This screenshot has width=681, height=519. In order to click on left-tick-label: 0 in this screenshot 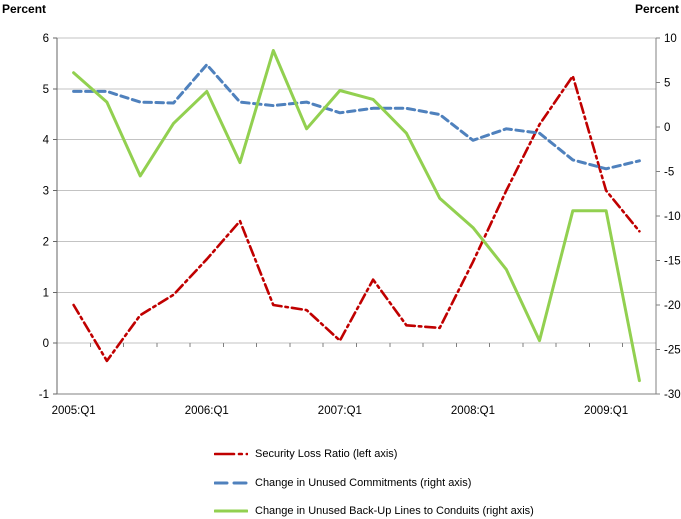, I will do `click(46, 344)`.